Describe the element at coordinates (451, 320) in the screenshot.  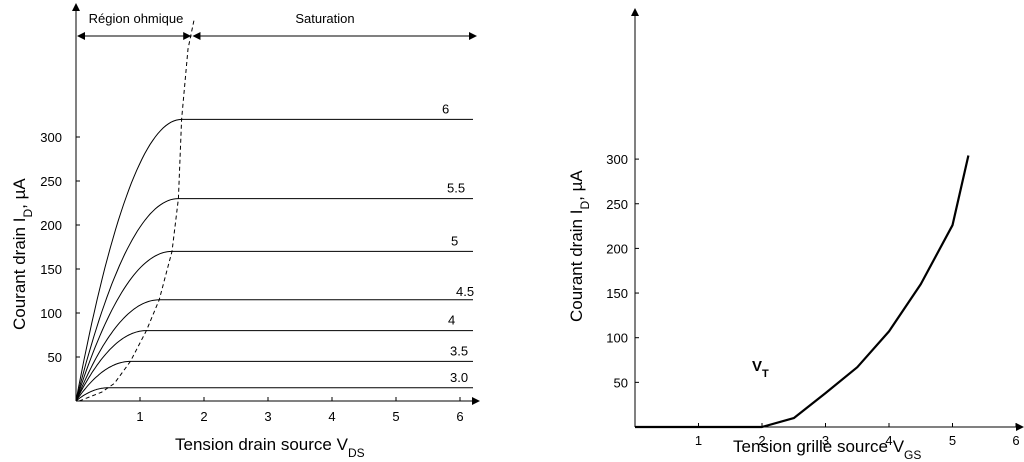
I see `curve-label-4: 4` at that location.